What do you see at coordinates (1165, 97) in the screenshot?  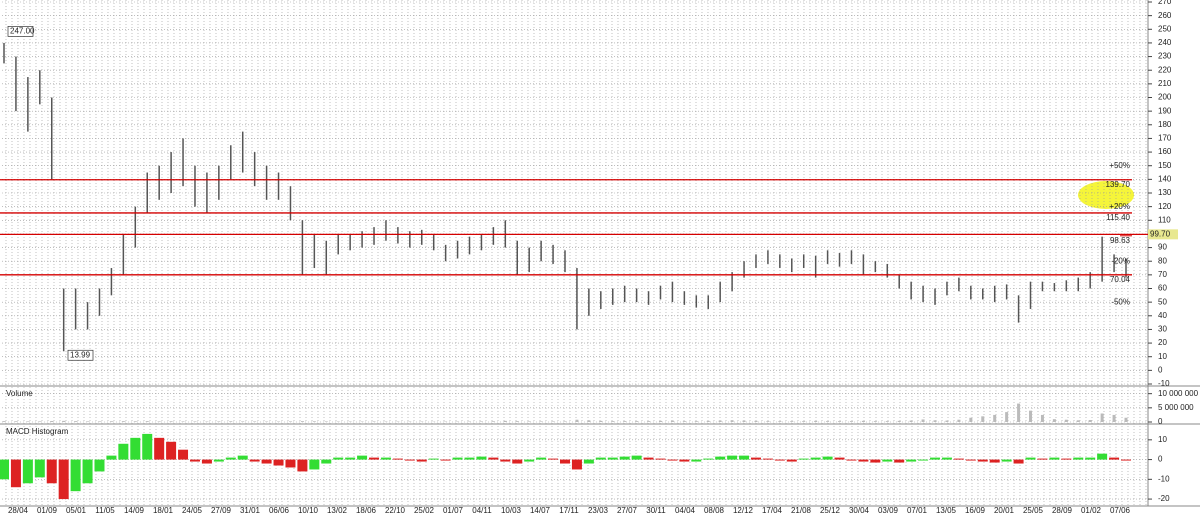 I see `y-tick-label: 200` at bounding box center [1165, 97].